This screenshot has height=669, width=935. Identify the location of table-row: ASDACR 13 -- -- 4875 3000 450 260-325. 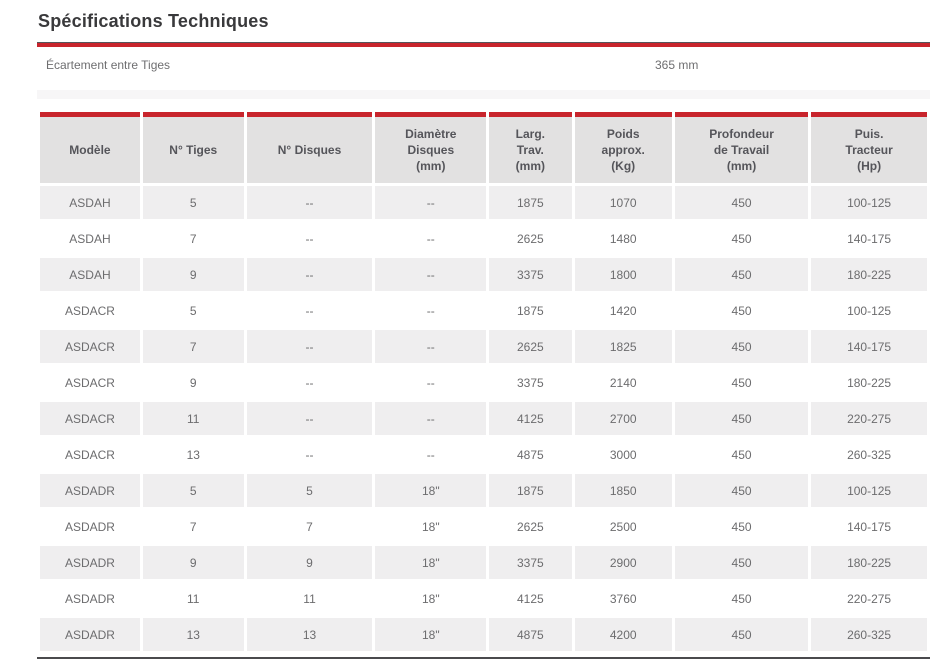
(483, 454).